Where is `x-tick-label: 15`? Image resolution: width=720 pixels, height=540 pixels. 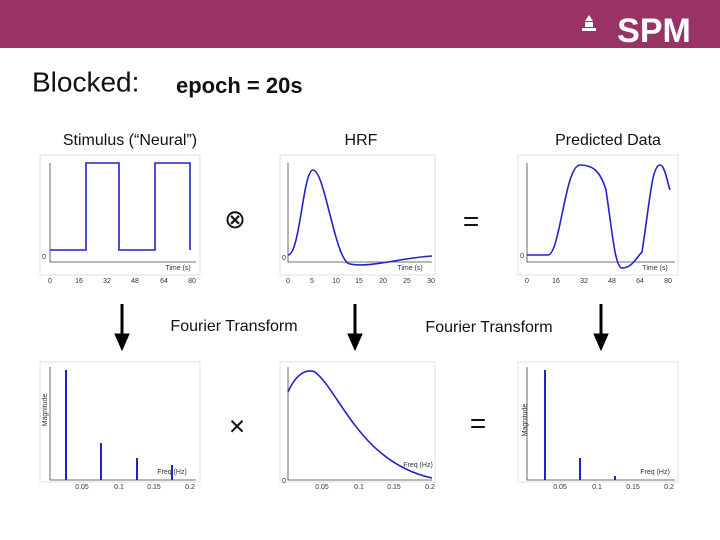 x-tick-label: 15 is located at coordinates (359, 281).